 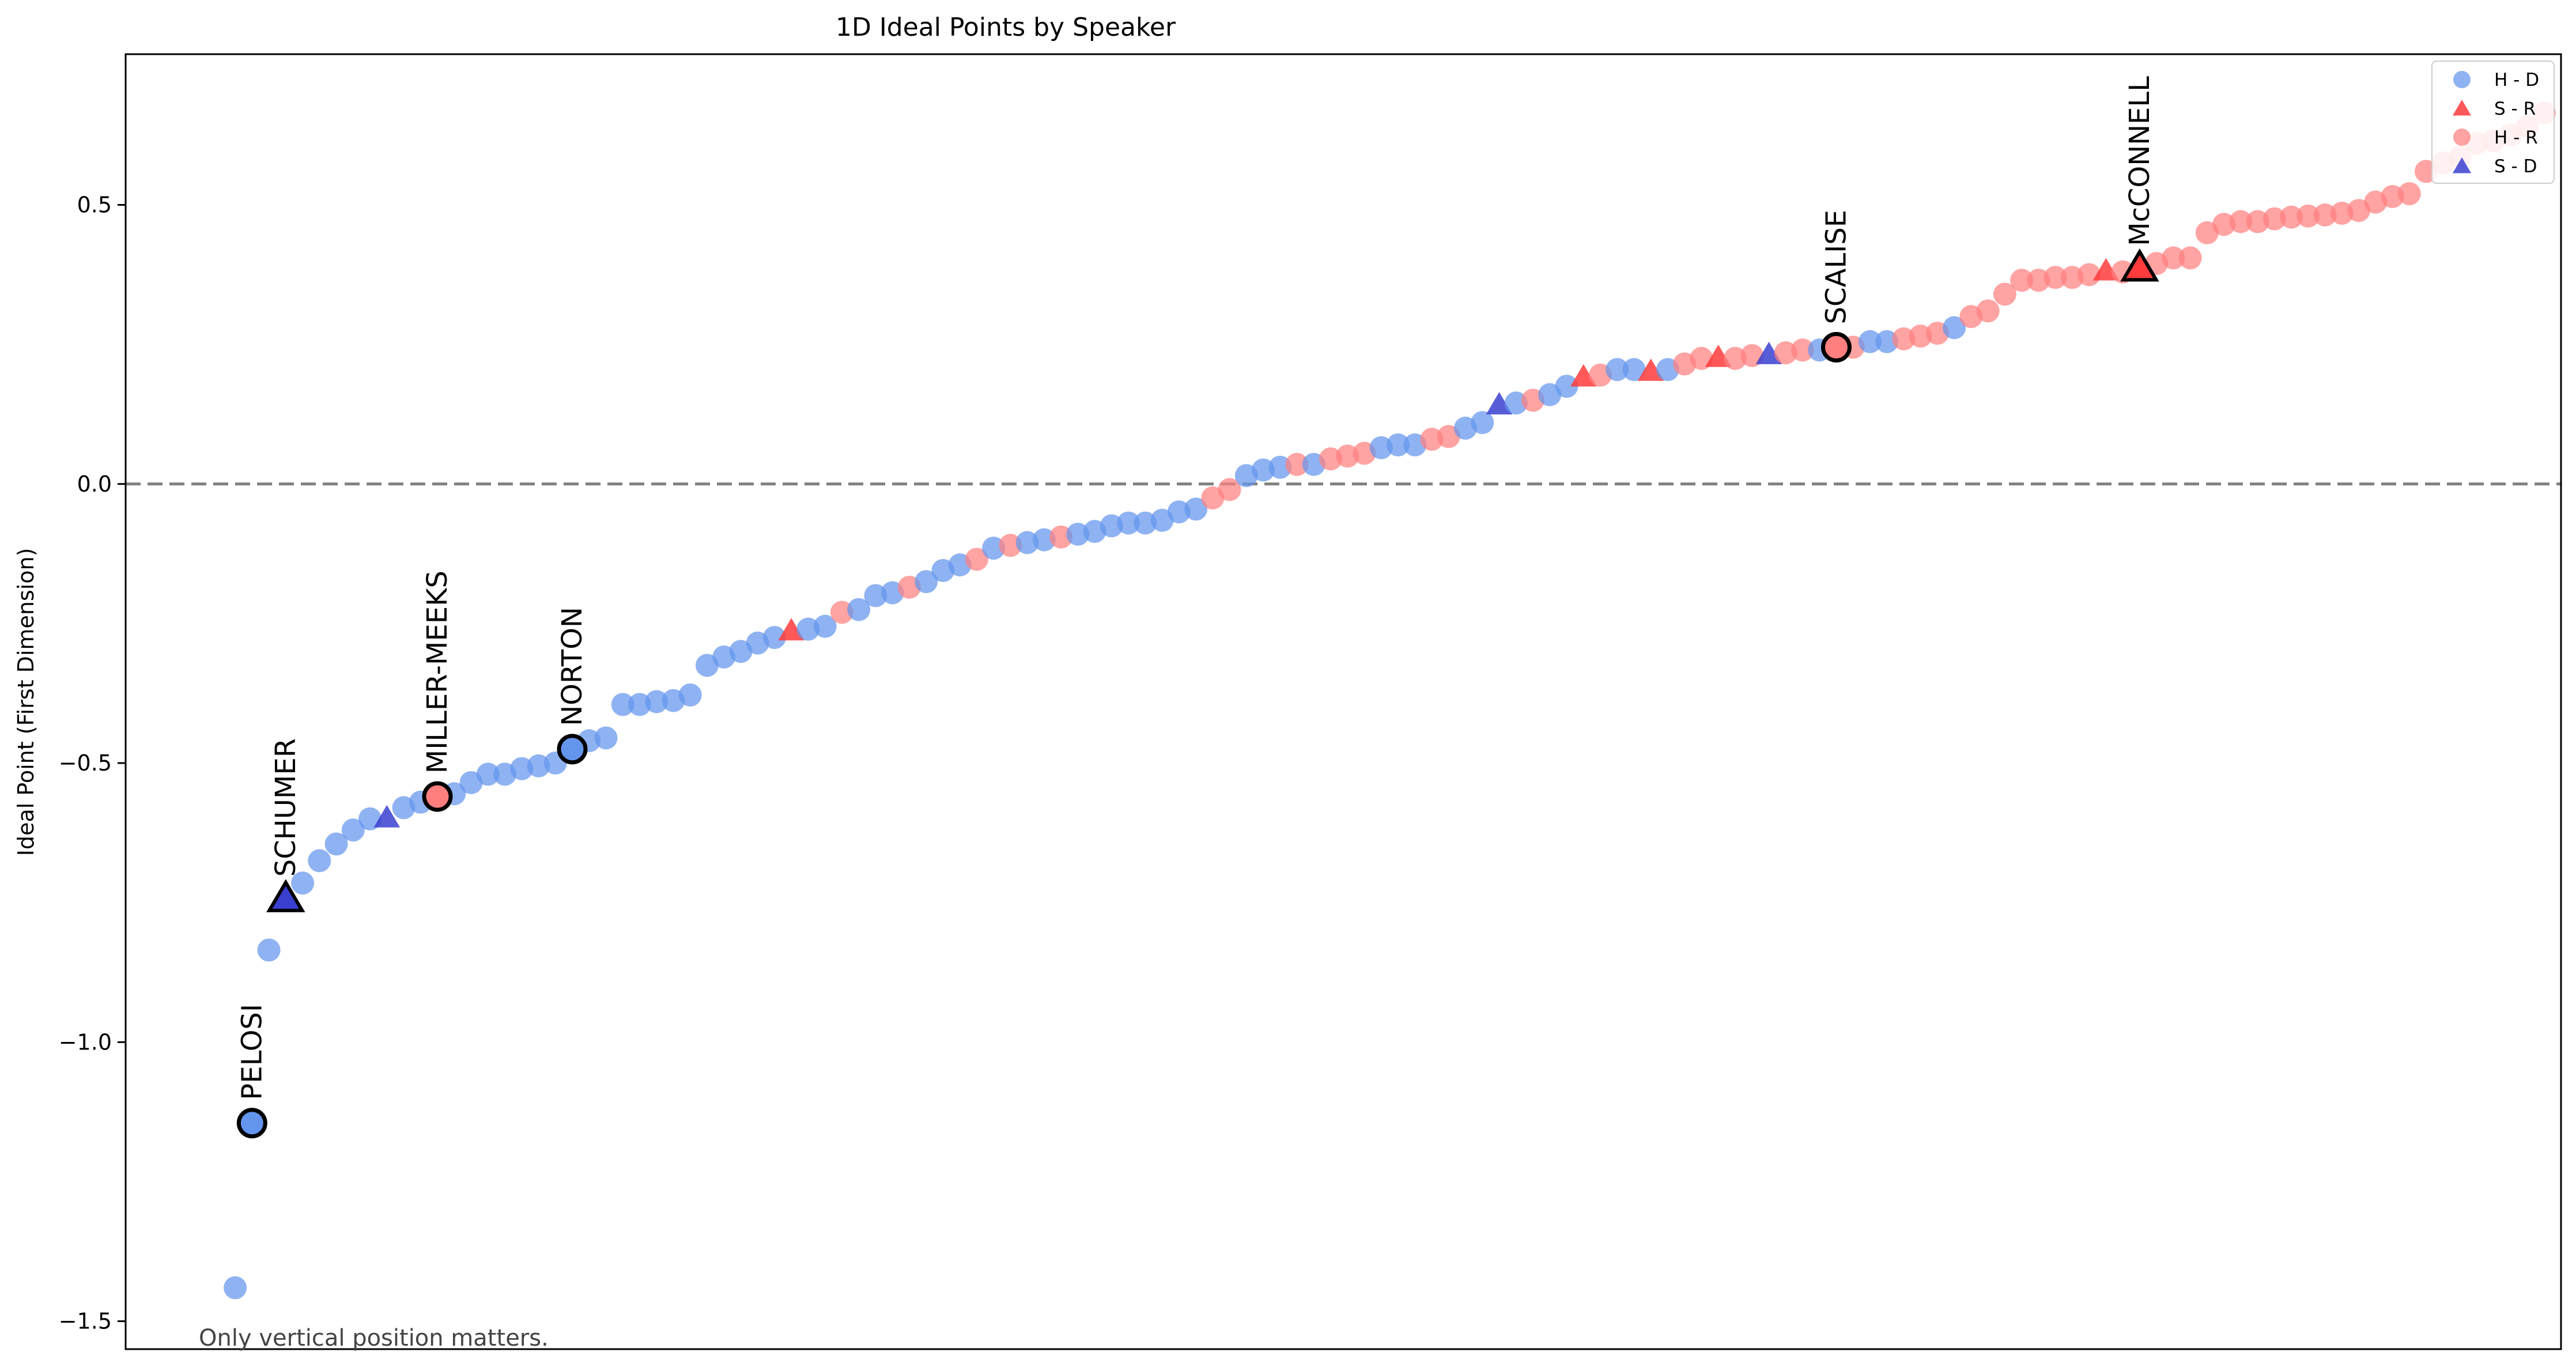 What do you see at coordinates (572, 750) in the screenshot?
I see `highlight-norton` at bounding box center [572, 750].